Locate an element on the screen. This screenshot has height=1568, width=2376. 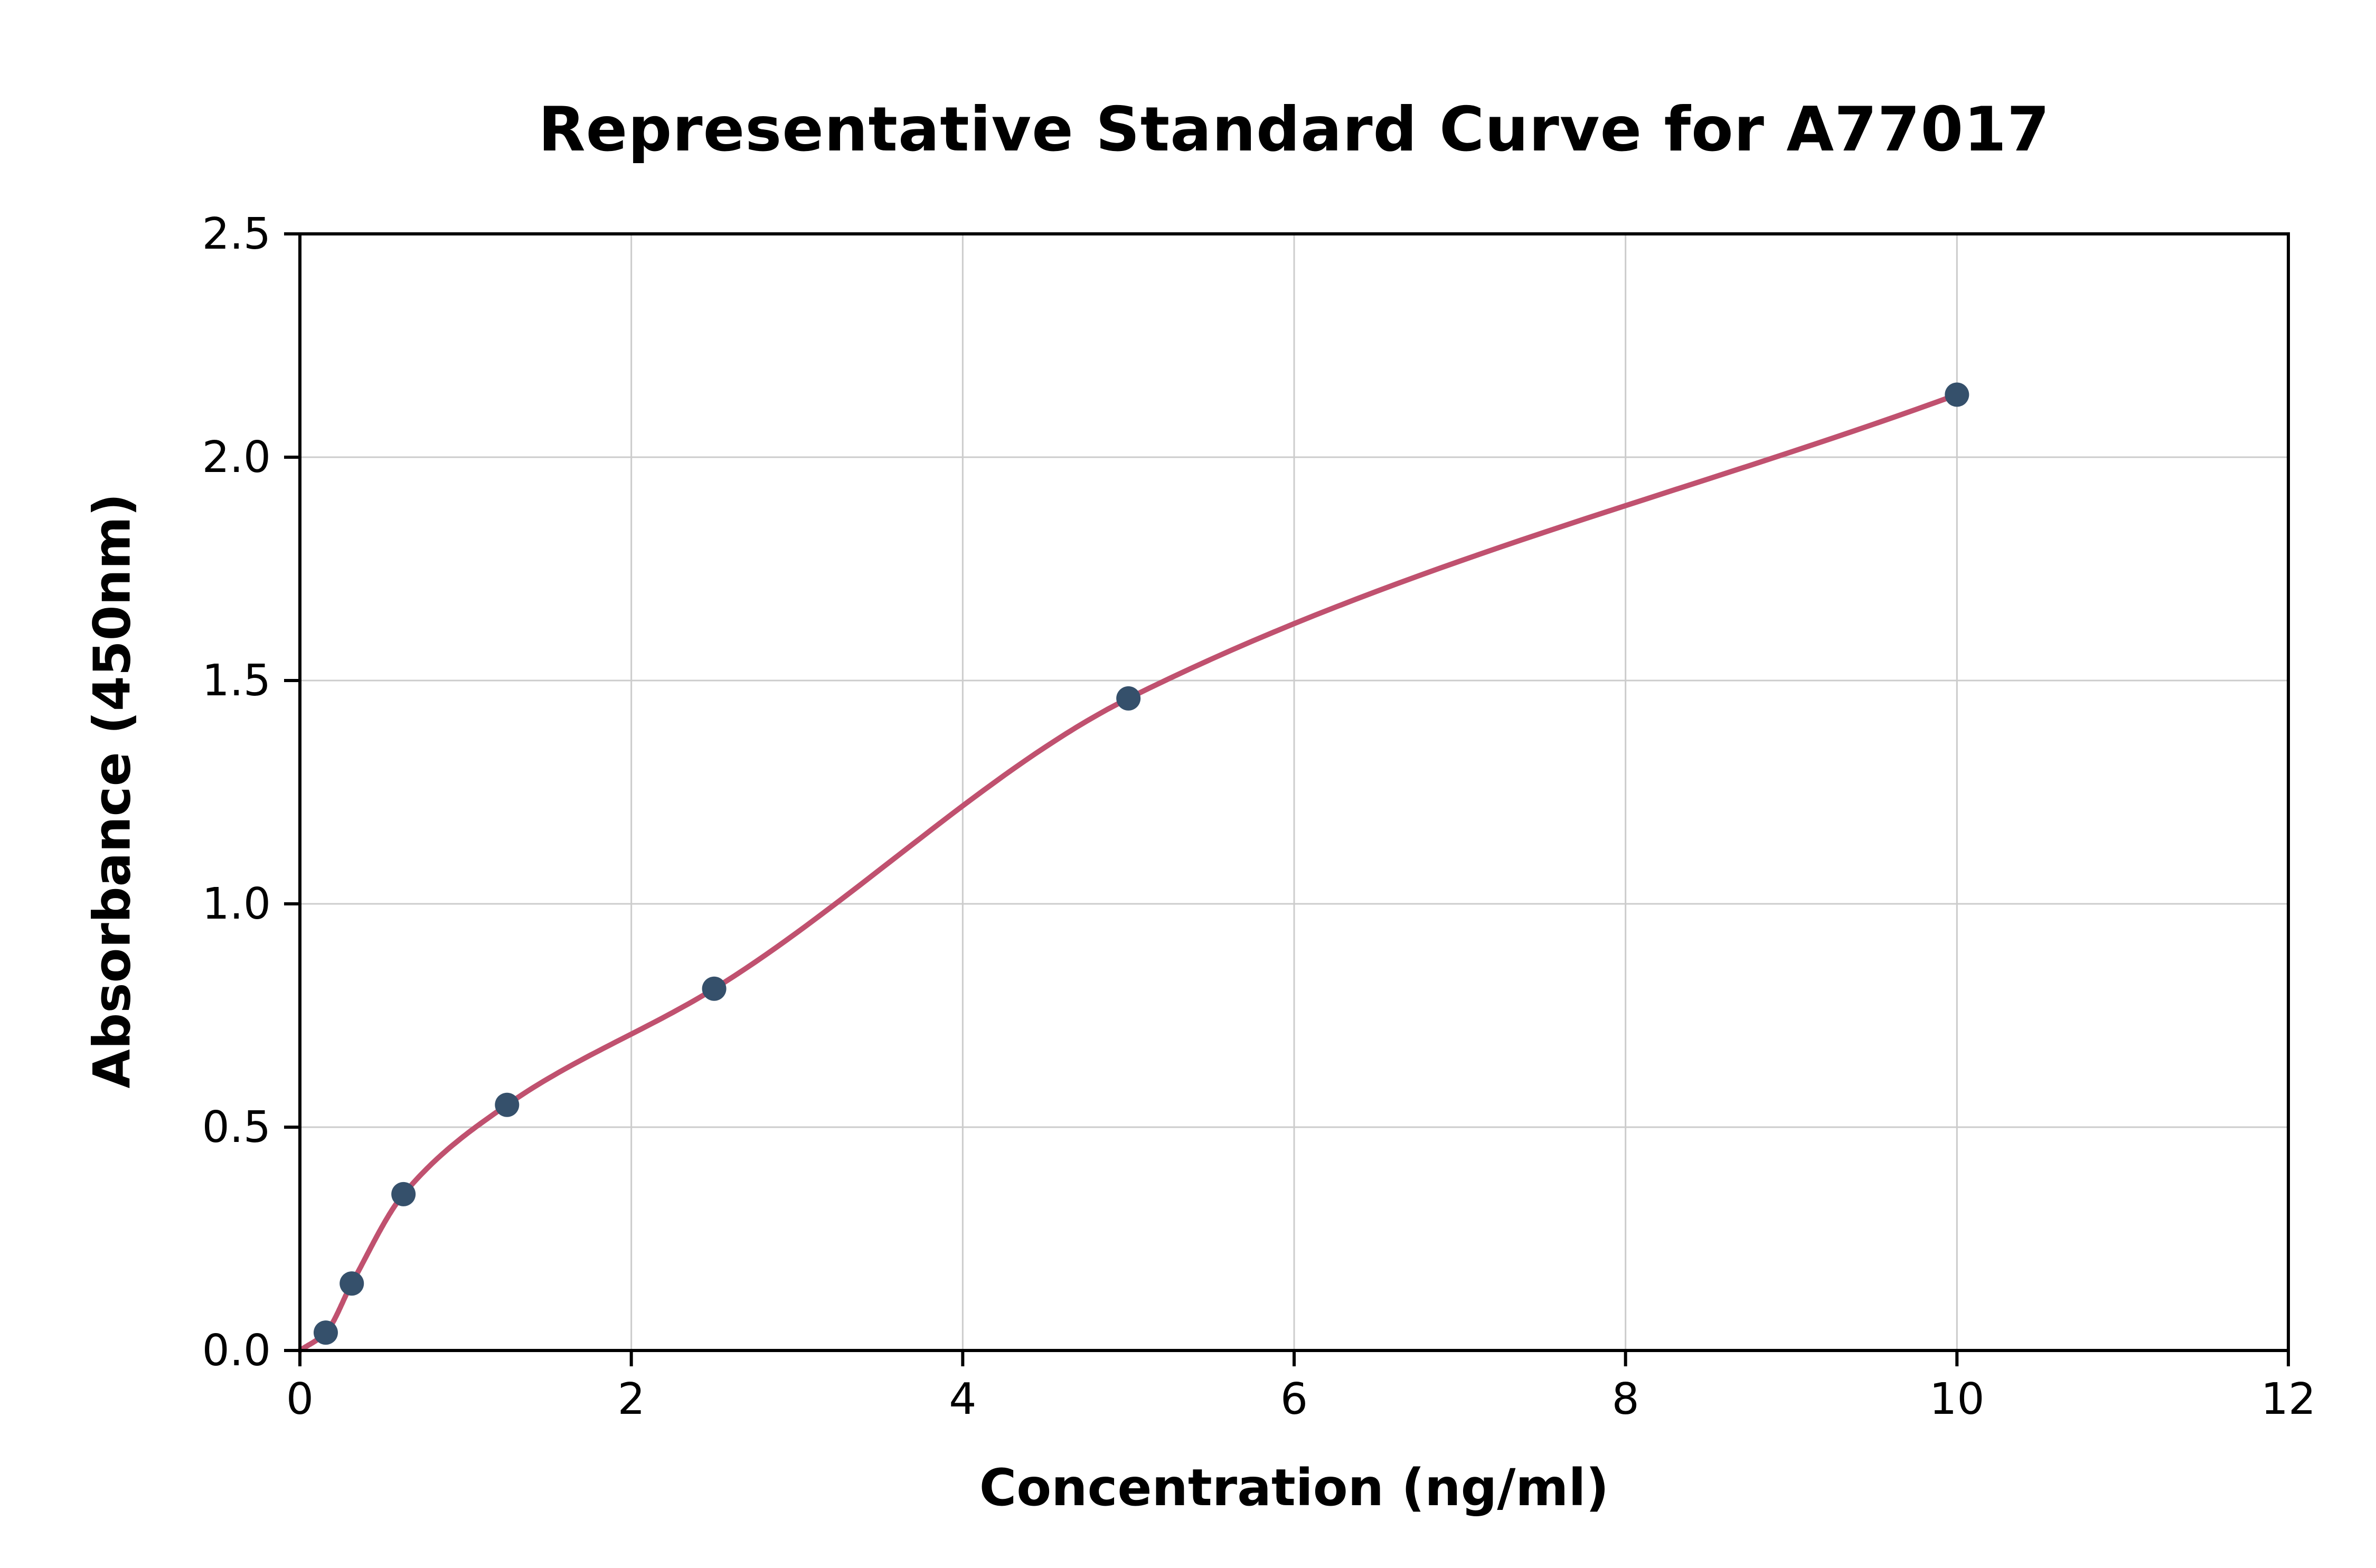
x-tick-label: 2 is located at coordinates (631, 1399).